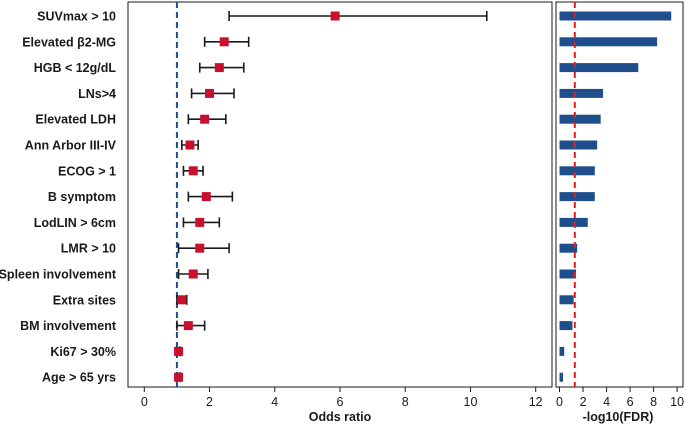 The width and height of the screenshot is (685, 428). What do you see at coordinates (583, 402) in the screenshot?
I see `bar-x-tick-label: 2` at bounding box center [583, 402].